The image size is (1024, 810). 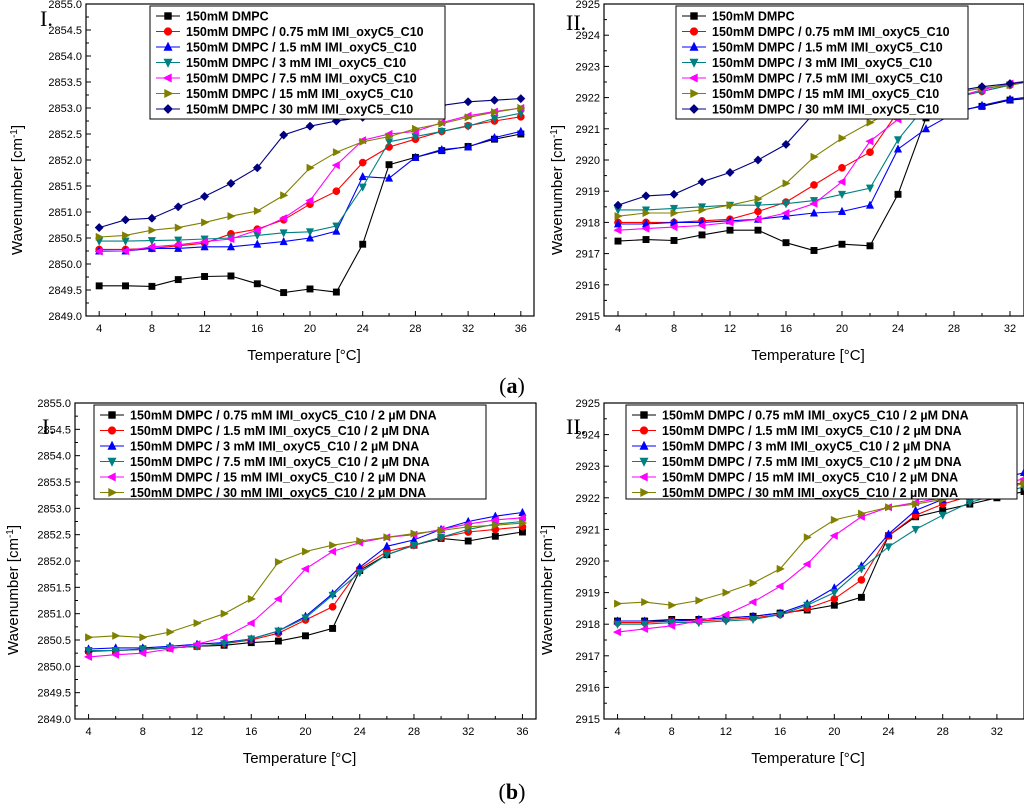 I want to click on chart1-y-tick-label: 2924, so click(x=588, y=36).